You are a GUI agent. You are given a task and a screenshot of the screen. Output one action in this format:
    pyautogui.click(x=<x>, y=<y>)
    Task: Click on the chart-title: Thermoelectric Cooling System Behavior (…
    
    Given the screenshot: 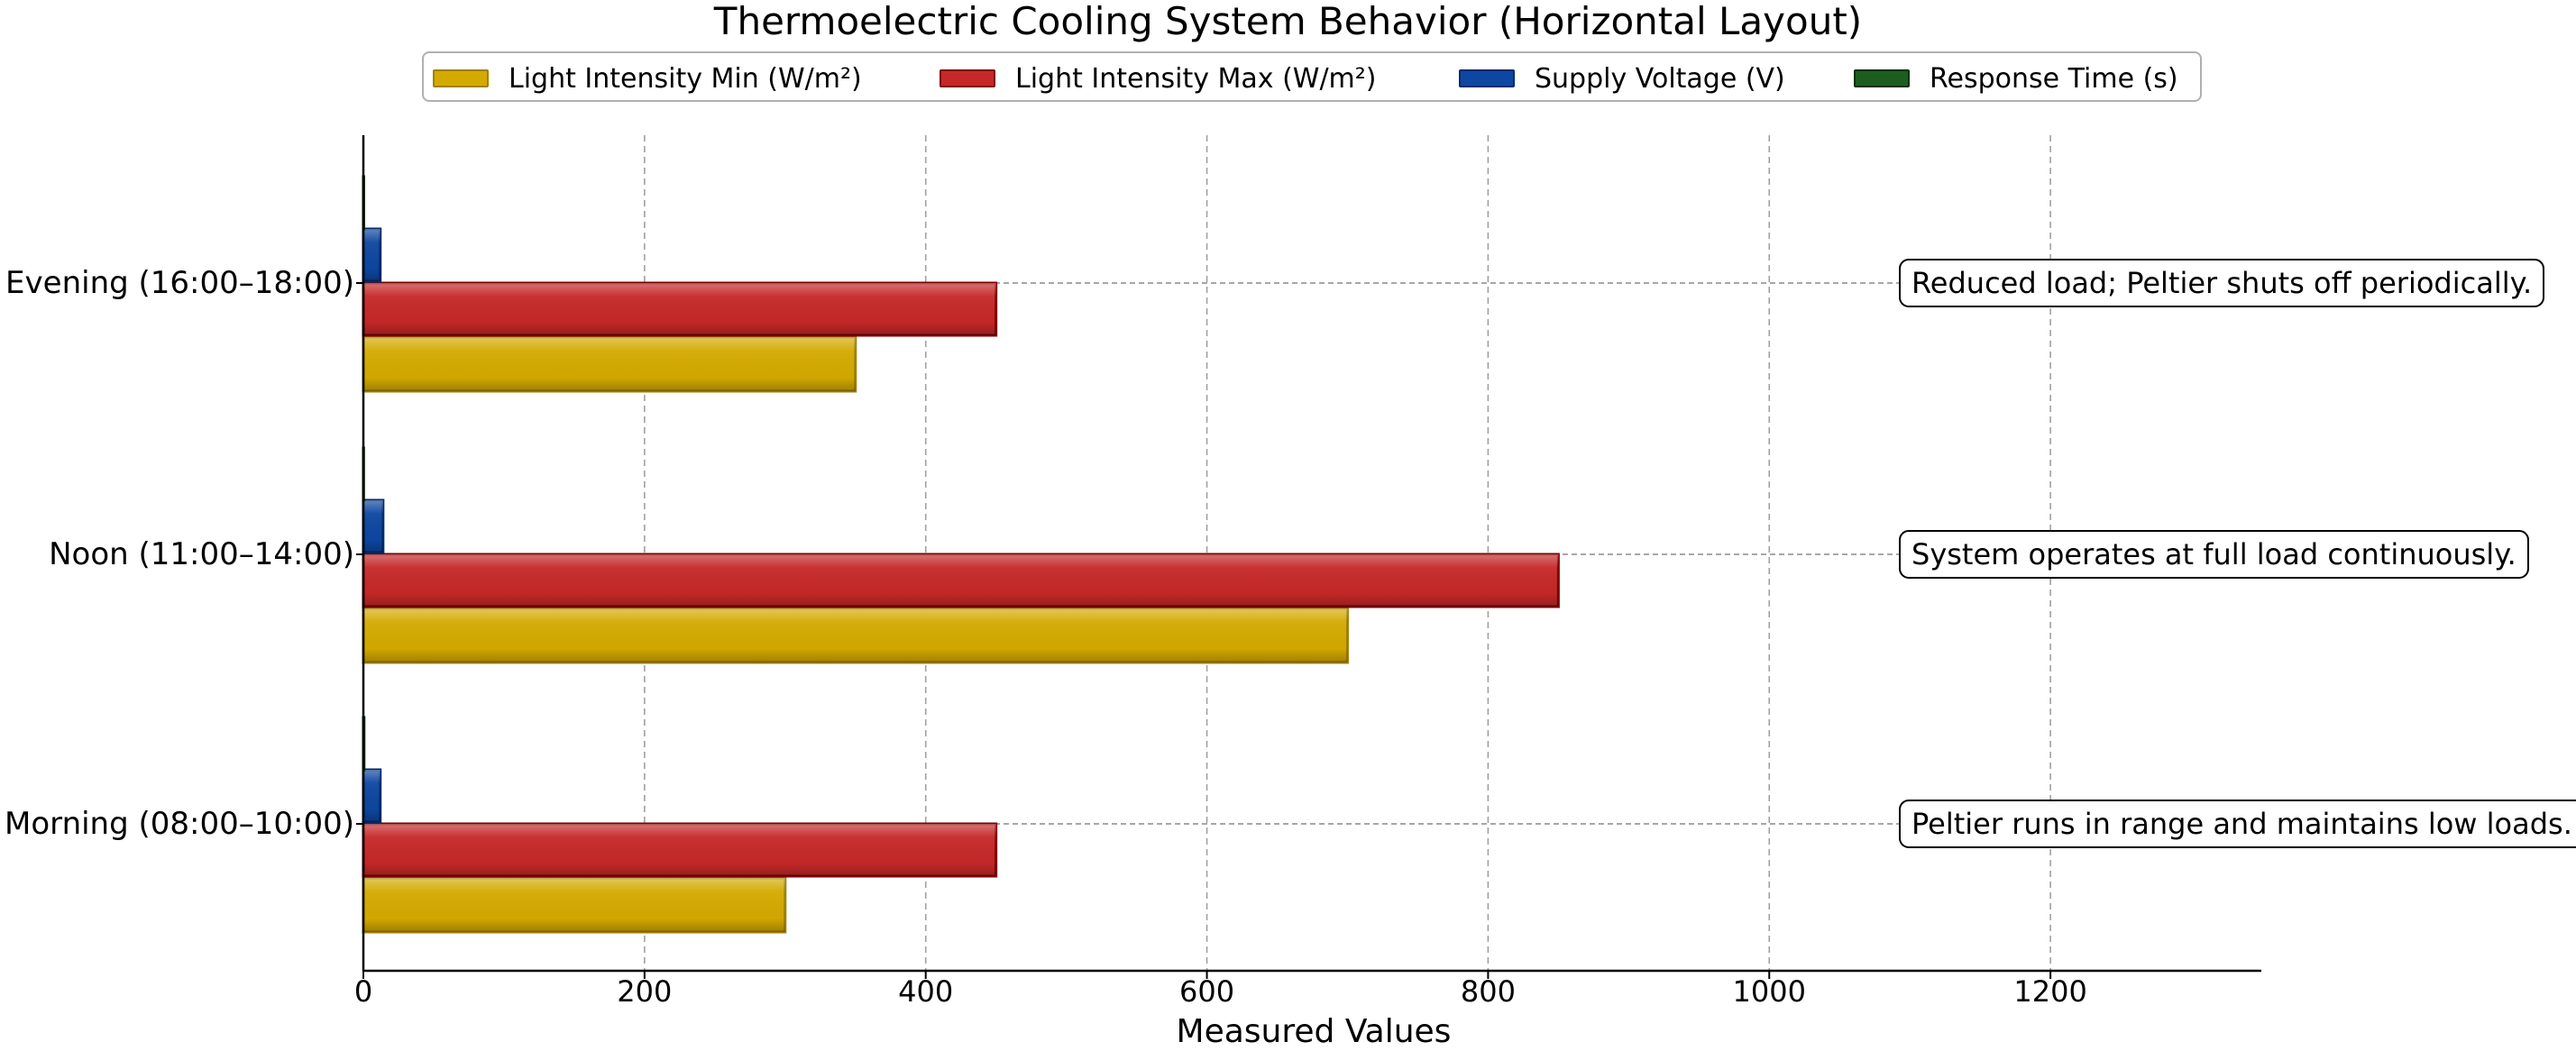 What is the action you would take?
    pyautogui.click(x=1288, y=21)
    